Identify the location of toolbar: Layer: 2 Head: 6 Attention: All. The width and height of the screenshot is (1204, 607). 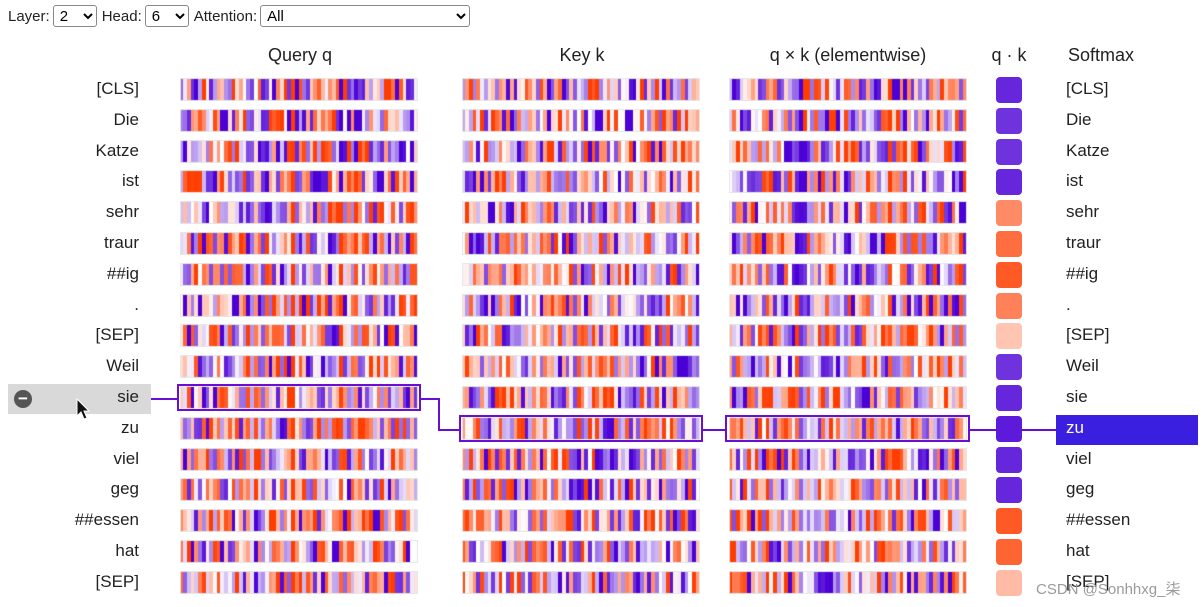
(241, 16).